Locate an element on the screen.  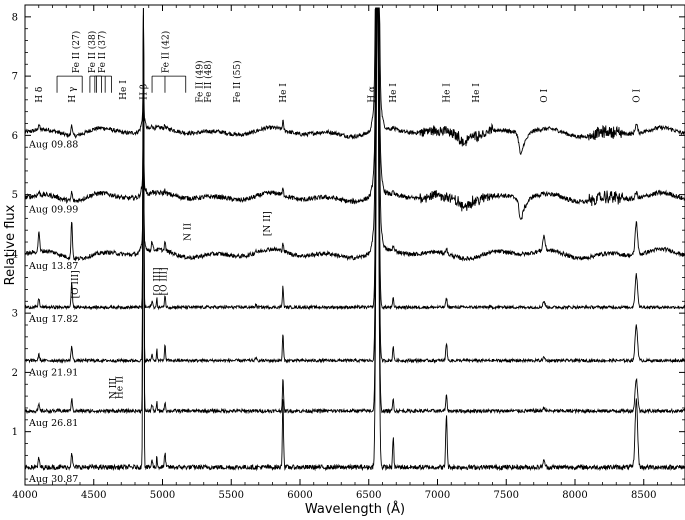
y-axis-title: Relative flux is located at coordinates (10, 244).